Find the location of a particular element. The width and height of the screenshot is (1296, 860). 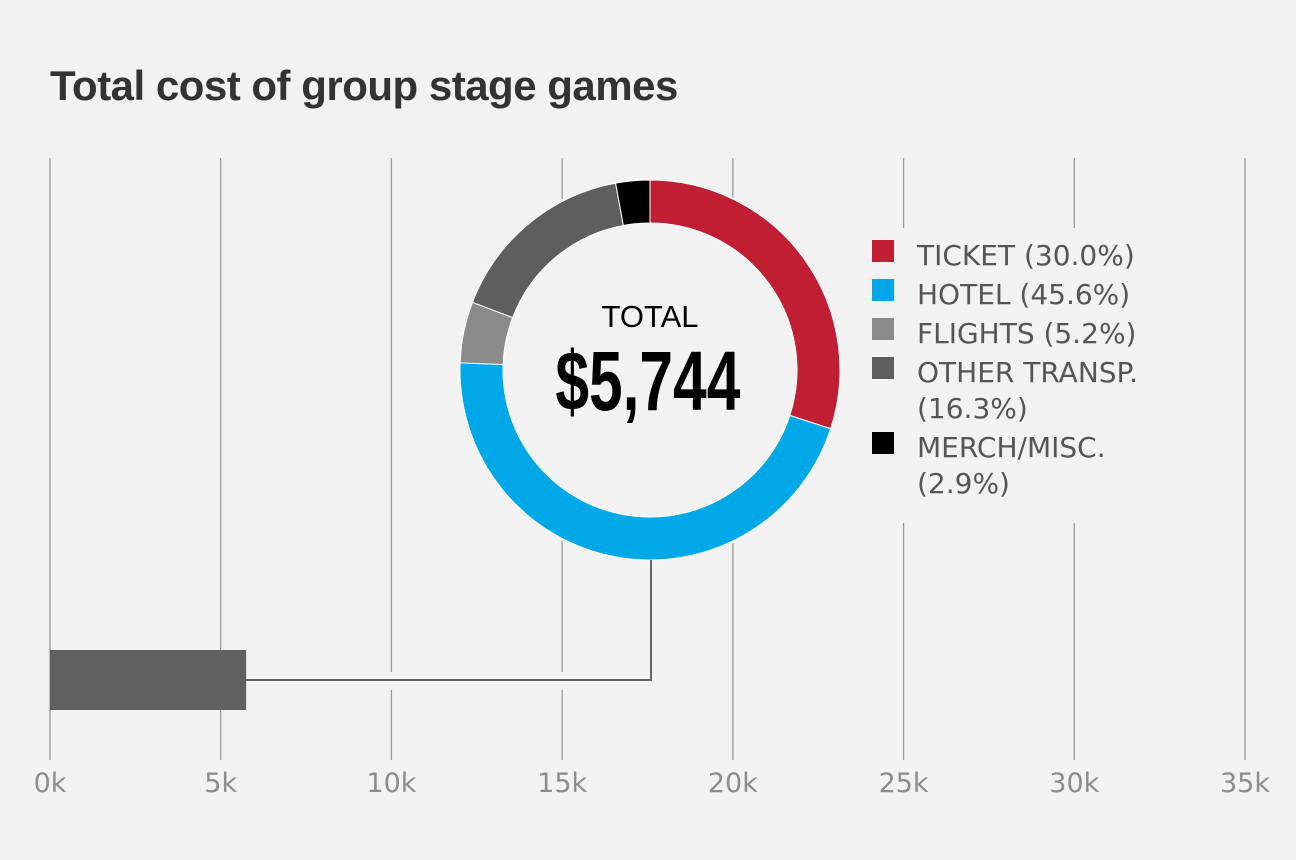

x-tick-label: 35k is located at coordinates (1245, 783).